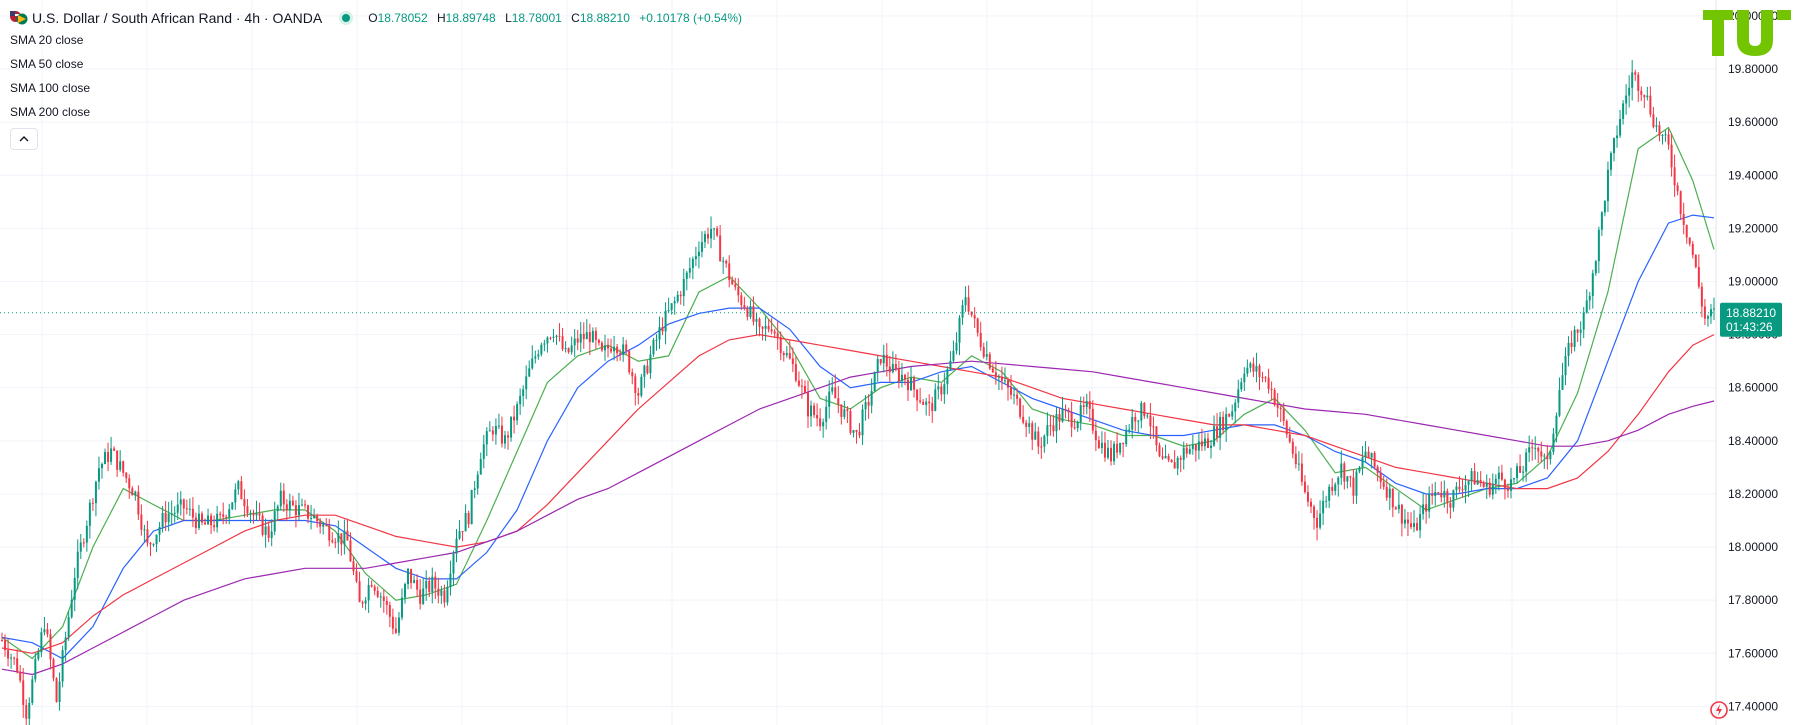 The height and width of the screenshot is (725, 1800). Describe the element at coordinates (1719, 710) in the screenshot. I see `lightning-icon` at that location.